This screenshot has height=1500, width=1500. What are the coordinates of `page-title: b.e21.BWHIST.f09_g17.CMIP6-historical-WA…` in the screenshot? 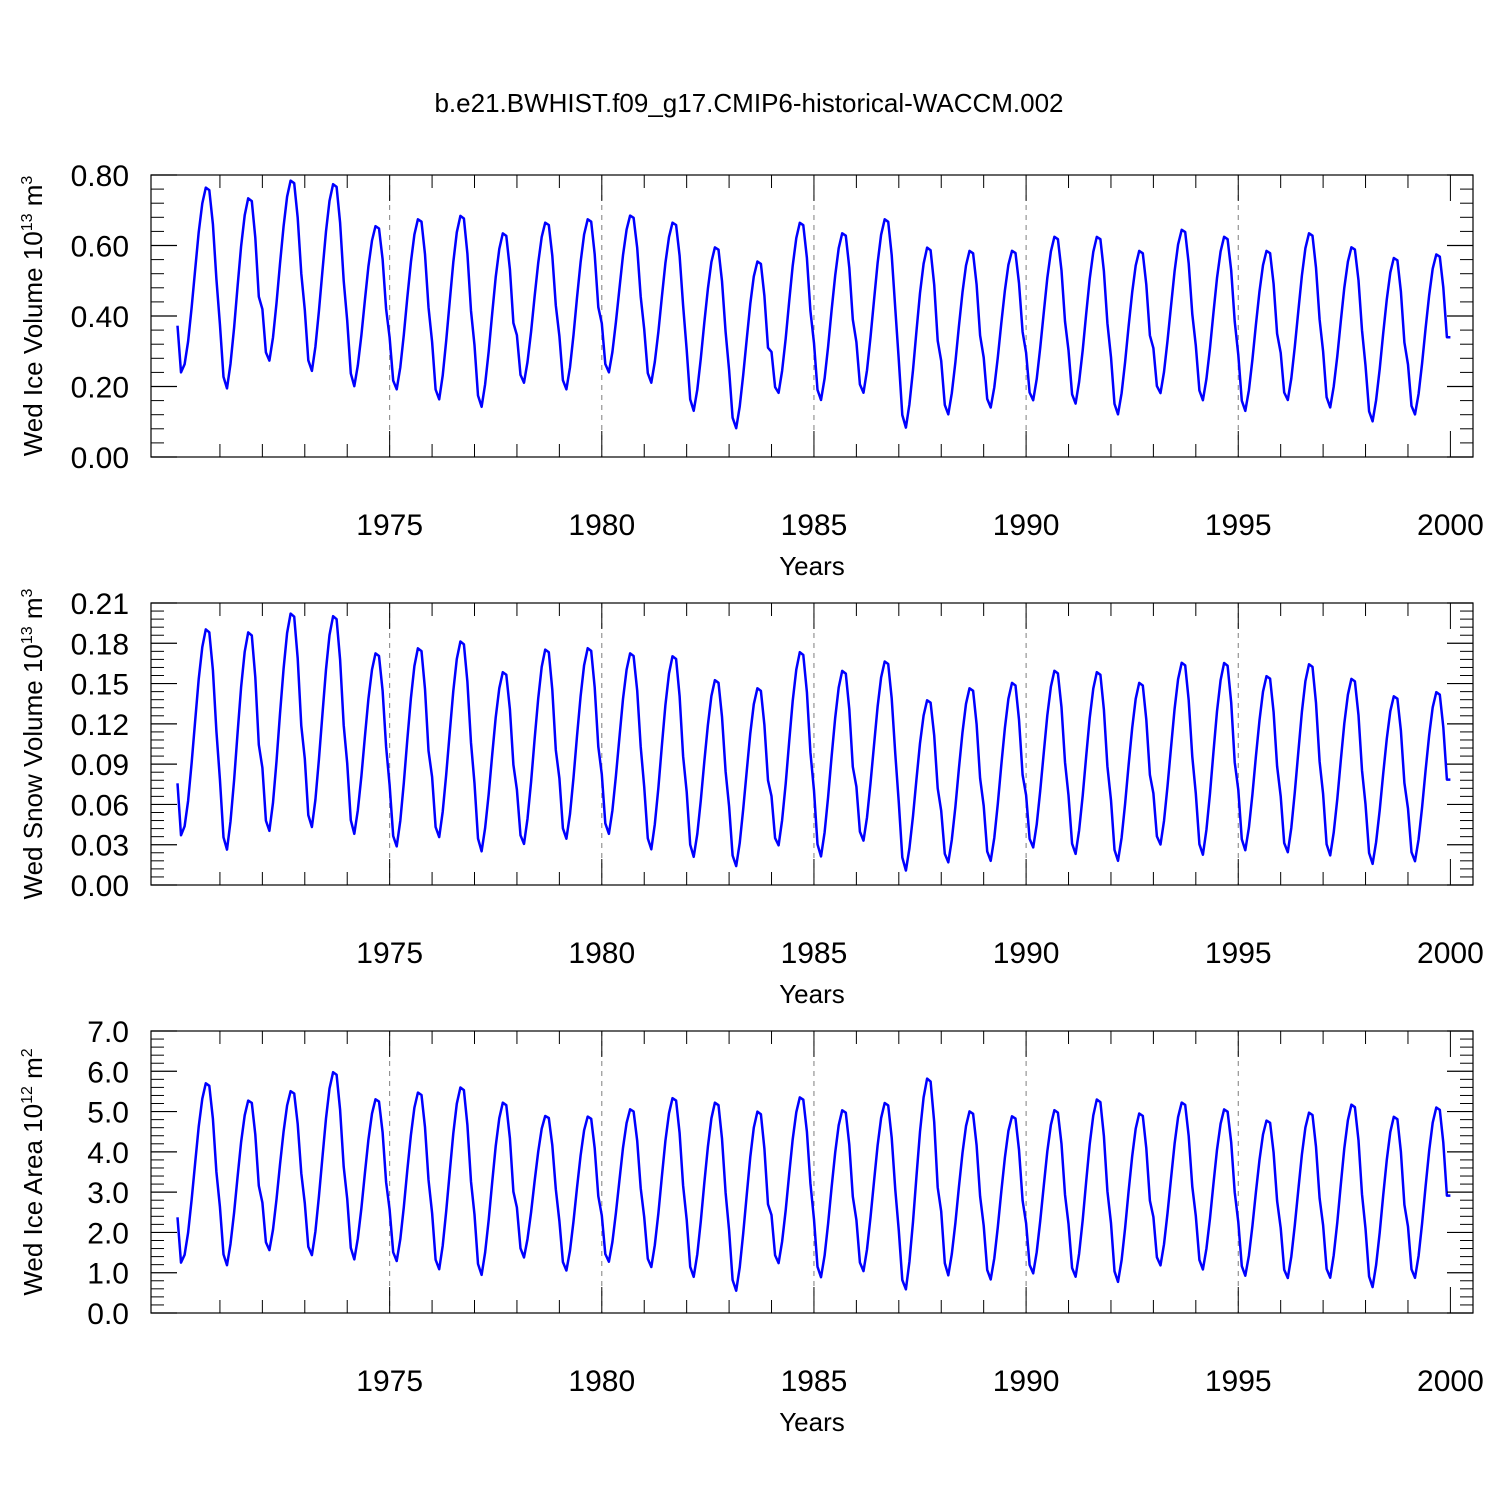 It's located at (748, 103).